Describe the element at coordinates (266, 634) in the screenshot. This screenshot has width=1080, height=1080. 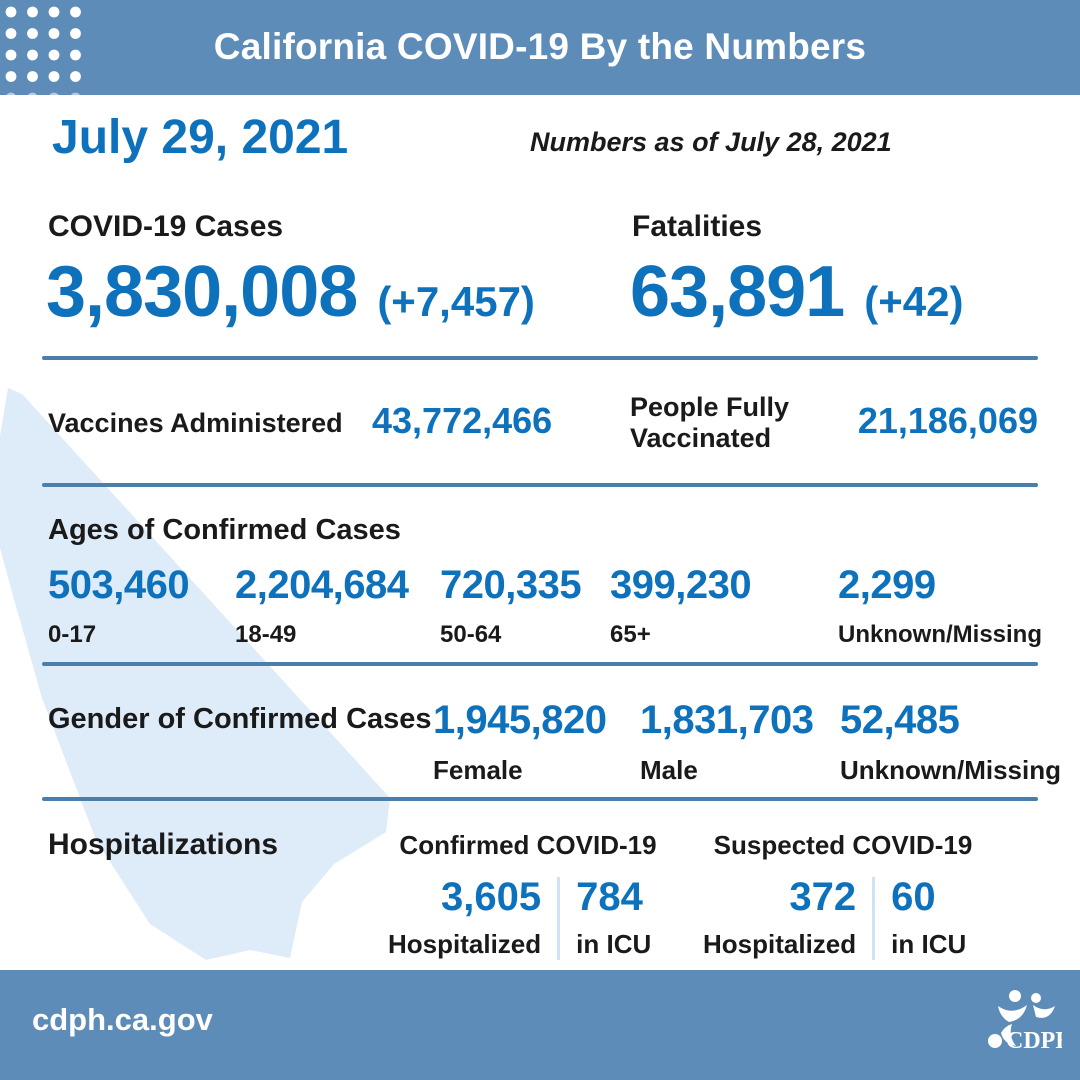
I see `age-label: 18-49` at that location.